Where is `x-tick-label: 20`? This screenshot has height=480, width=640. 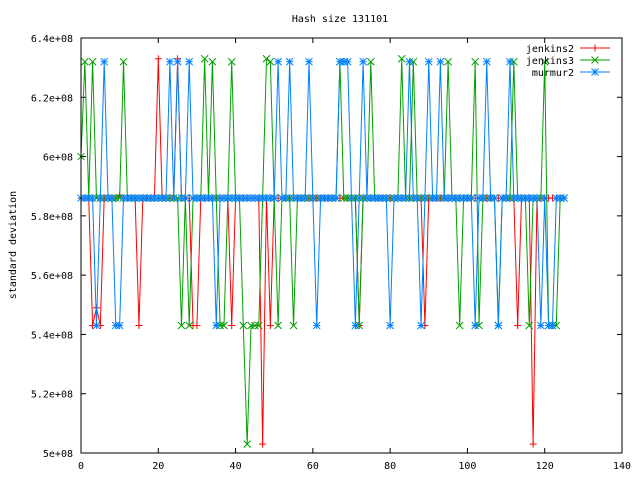 x-tick-label: 20 is located at coordinates (158, 466).